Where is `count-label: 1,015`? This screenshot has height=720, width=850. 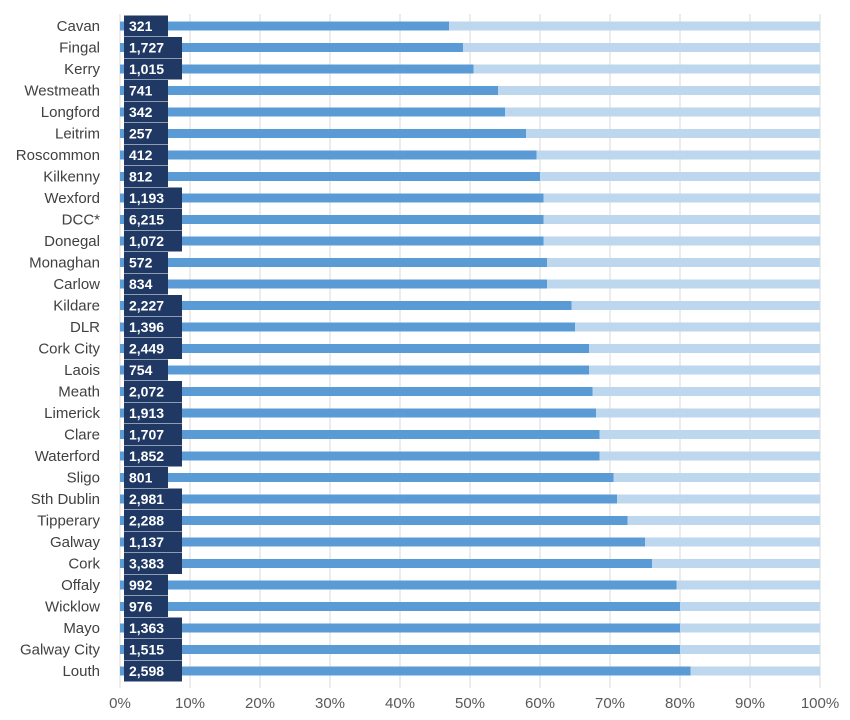 count-label: 1,015 is located at coordinates (146, 69).